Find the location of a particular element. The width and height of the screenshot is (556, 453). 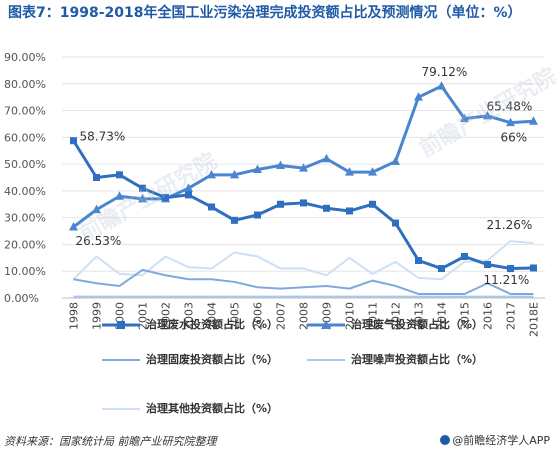

x-tick-label: 1999 is located at coordinates (97, 316).